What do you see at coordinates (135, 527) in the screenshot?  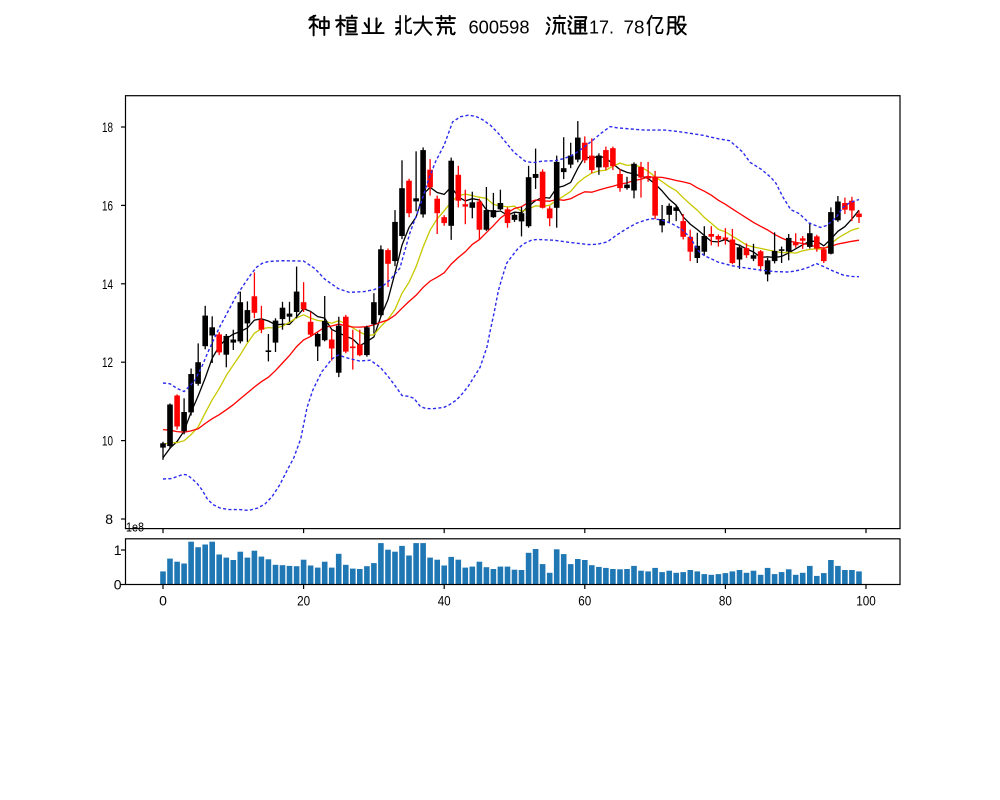 I see `svg-text: 1e8` at bounding box center [135, 527].